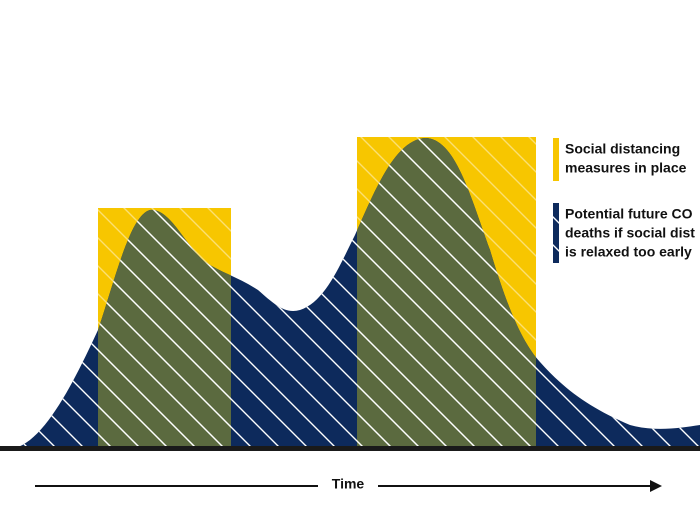 Image resolution: width=700 pixels, height=525 pixels. Describe the element at coordinates (556, 233) in the screenshot. I see `legend-swatch-hatch` at that location.